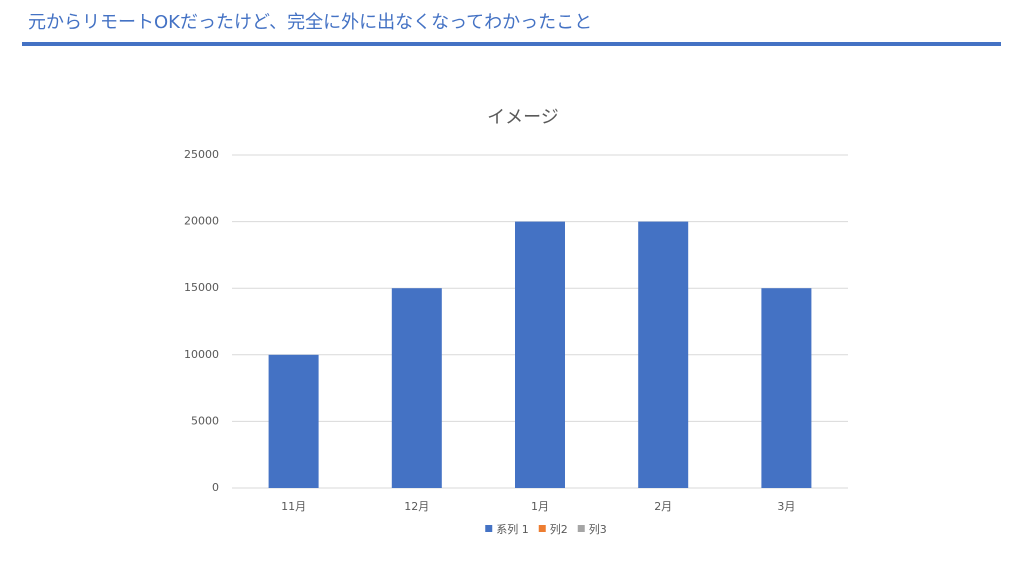  I want to click on y-tick-label: 5000, so click(205, 420).